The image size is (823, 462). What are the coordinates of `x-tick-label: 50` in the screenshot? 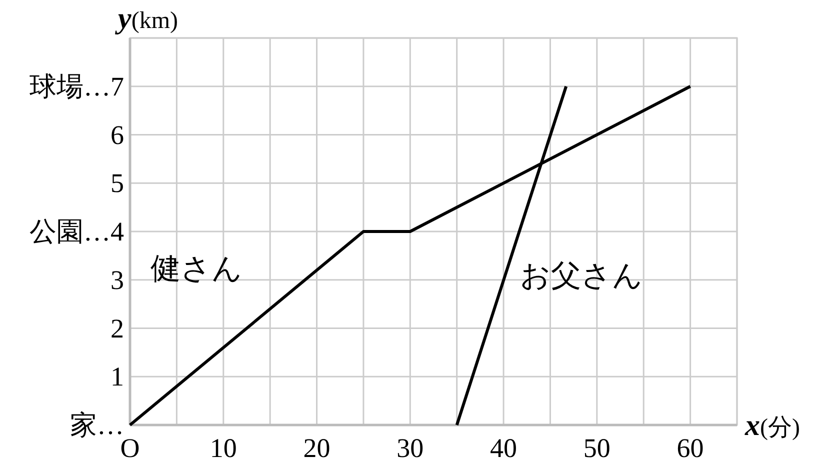 It's located at (596, 447).